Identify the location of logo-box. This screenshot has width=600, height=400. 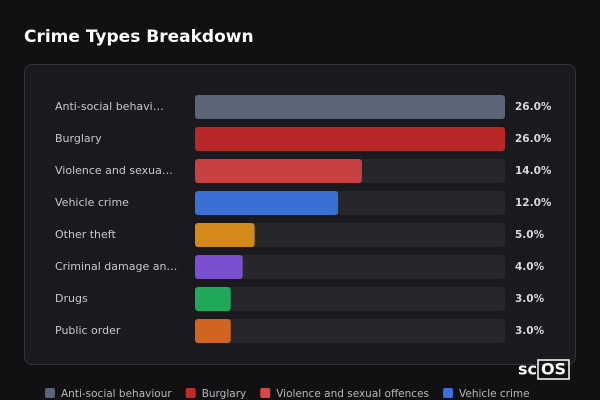
(553, 369).